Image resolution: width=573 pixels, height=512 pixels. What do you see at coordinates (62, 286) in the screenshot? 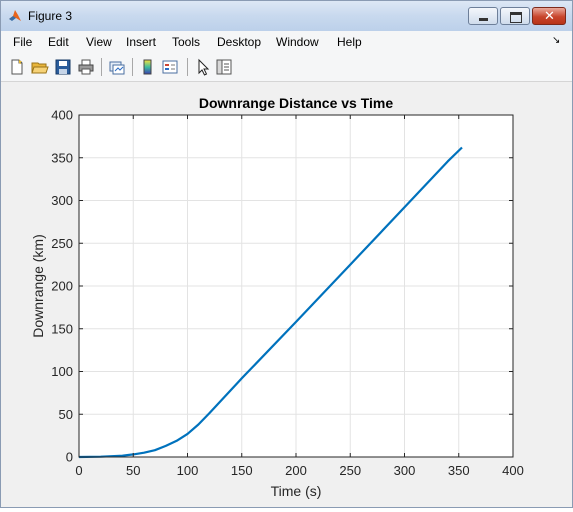
I see `y-tick-label: 200` at bounding box center [62, 286].